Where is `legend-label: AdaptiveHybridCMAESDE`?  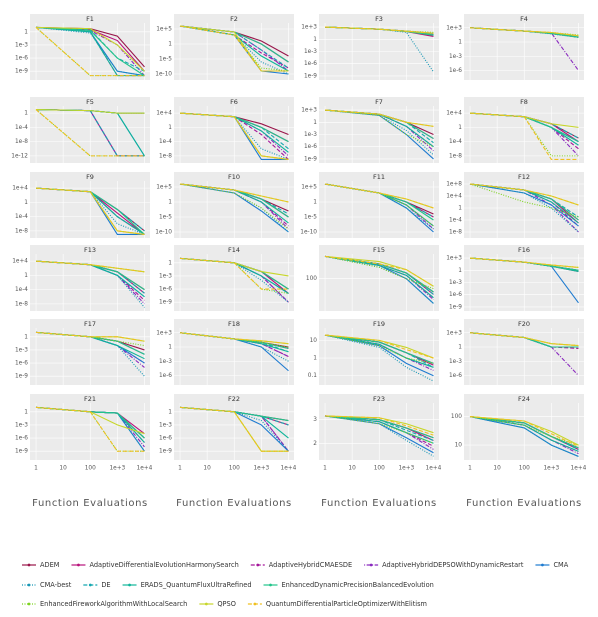
legend-label: AdaptiveHybridCMAESDE is located at coordinates (310, 565).